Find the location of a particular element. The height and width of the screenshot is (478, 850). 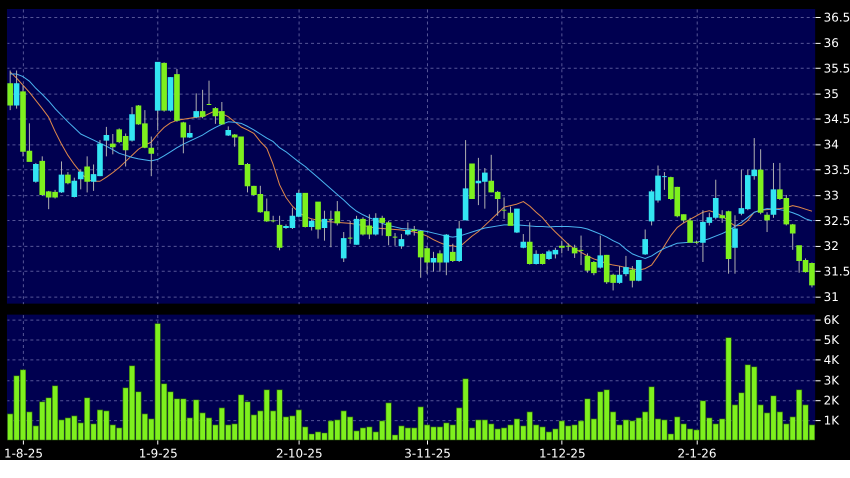

y-tick-label: 4K is located at coordinates (832, 360).